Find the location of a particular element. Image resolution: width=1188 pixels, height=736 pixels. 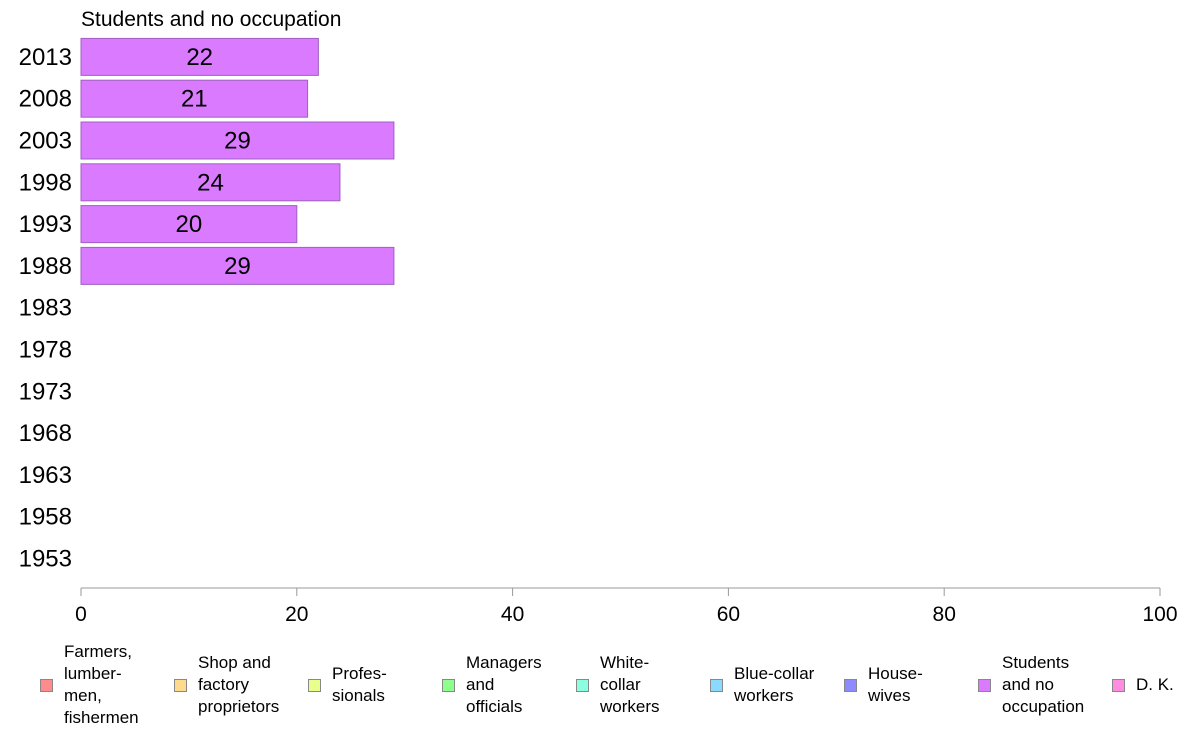

y-tick-label: 1973 is located at coordinates (45, 391).